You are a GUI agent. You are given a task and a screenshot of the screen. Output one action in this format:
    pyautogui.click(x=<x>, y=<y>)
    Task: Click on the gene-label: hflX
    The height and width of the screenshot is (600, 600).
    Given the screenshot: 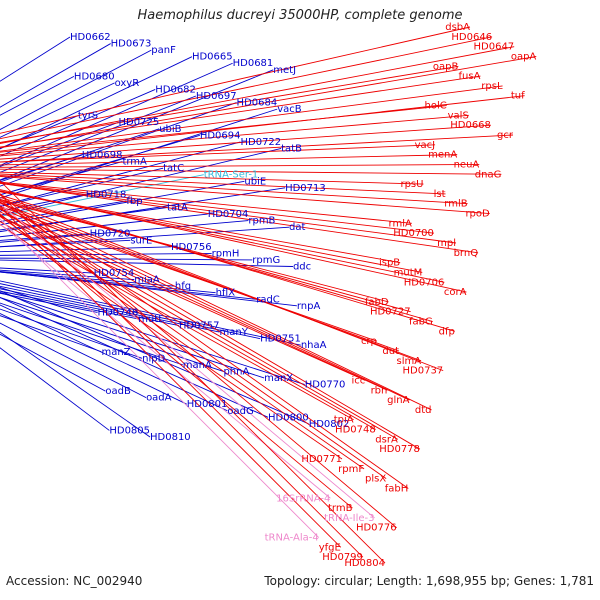 What is the action you would take?
    pyautogui.click(x=226, y=293)
    